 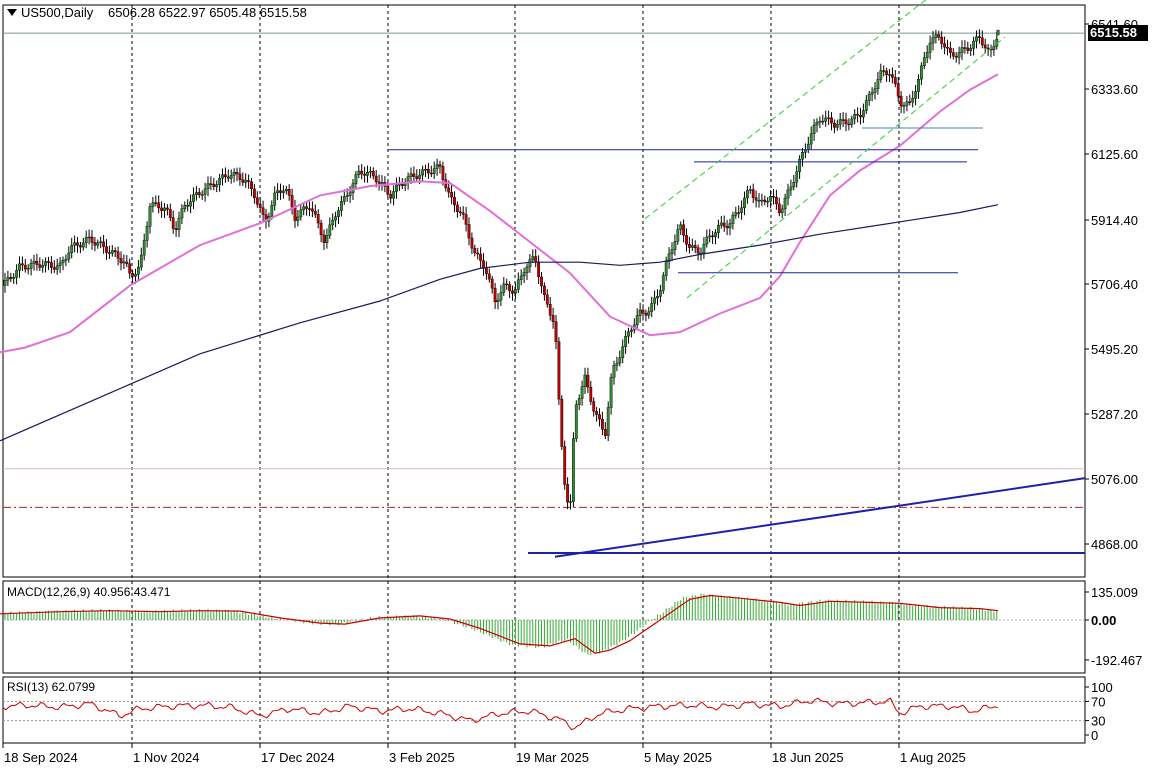 What do you see at coordinates (1103, 620) in the screenshot?
I see `macd-tick-label: 0.00` at bounding box center [1103, 620].